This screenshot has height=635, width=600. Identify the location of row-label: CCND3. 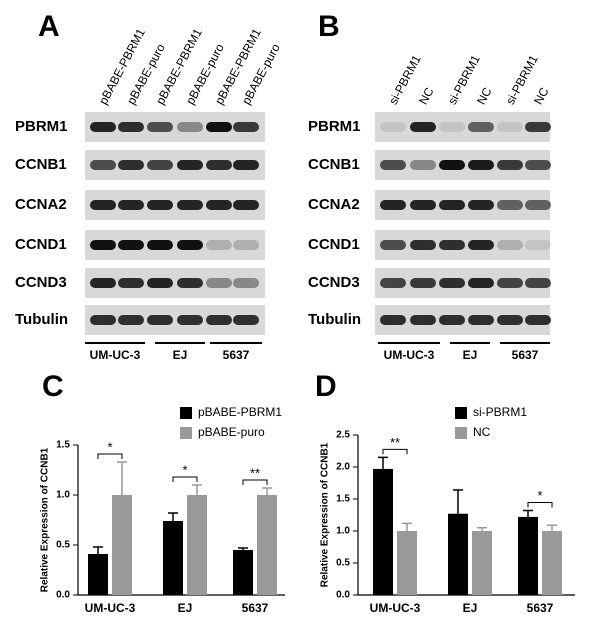
(334, 282).